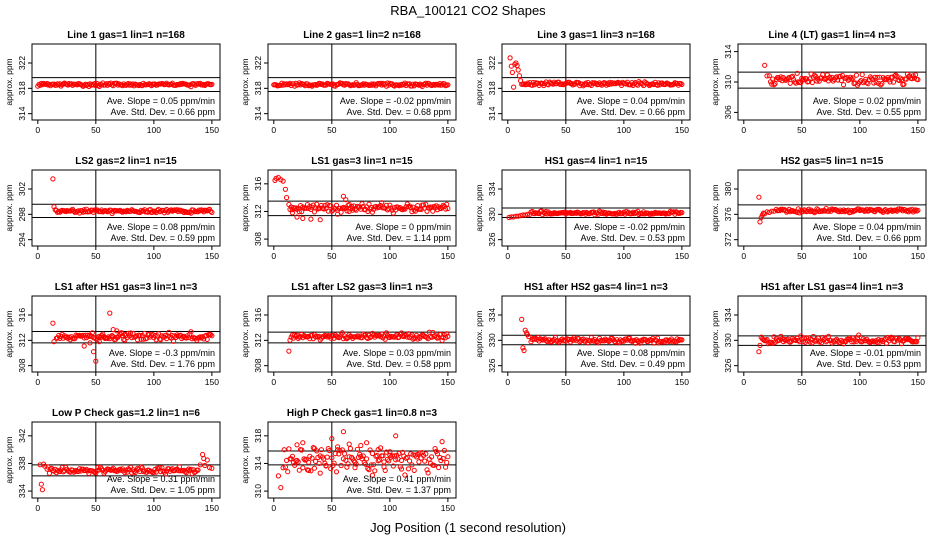  I want to click on panel-title: HS2 gas=5 lin=1 n=15, so click(832, 161).